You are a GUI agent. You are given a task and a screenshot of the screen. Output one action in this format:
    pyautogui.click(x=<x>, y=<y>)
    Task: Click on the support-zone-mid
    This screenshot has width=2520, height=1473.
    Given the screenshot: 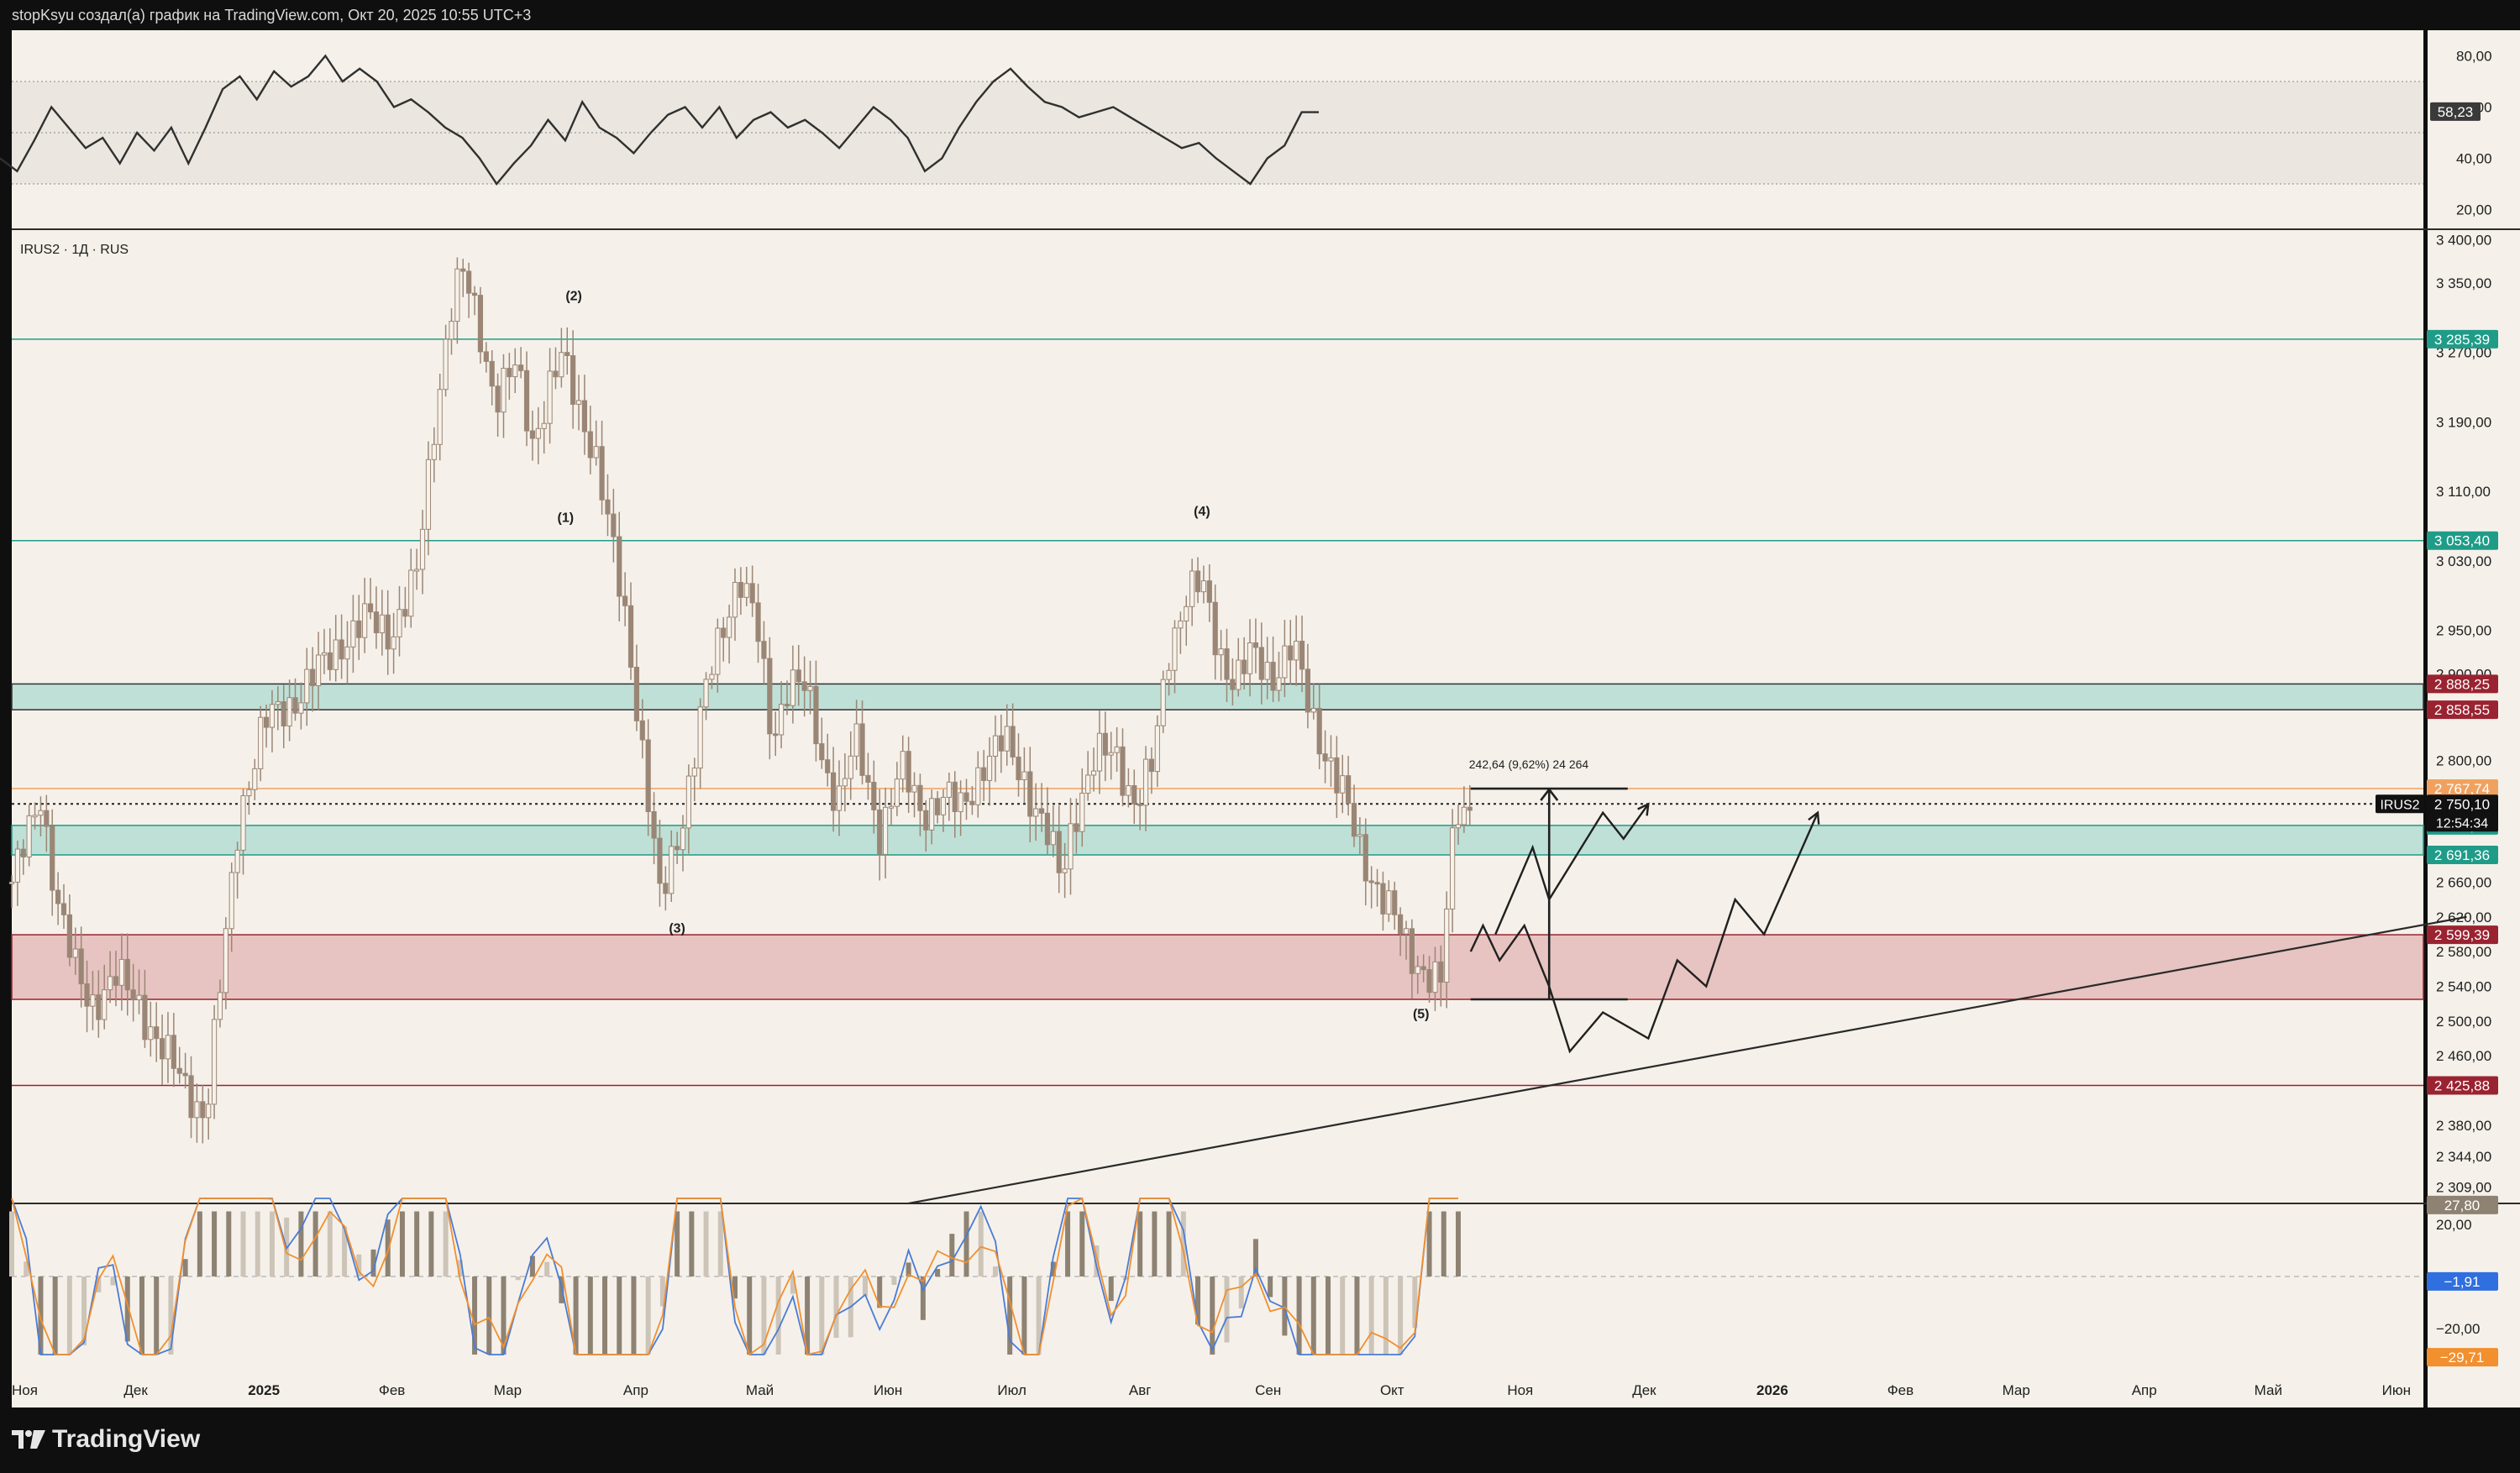 What is the action you would take?
    pyautogui.click(x=1217, y=840)
    